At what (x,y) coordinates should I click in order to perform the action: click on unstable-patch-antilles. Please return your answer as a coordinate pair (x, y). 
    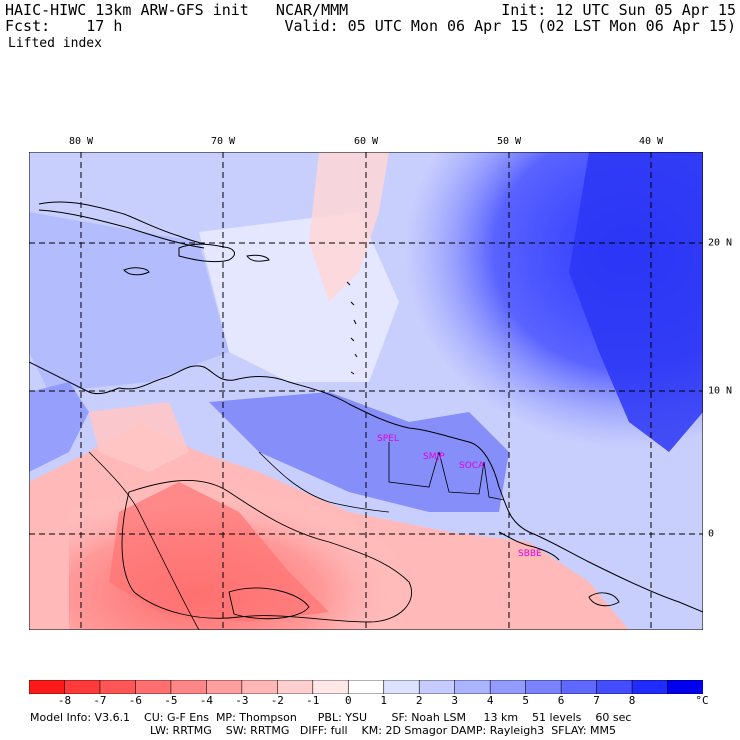
    Looking at the image, I should click on (349, 227).